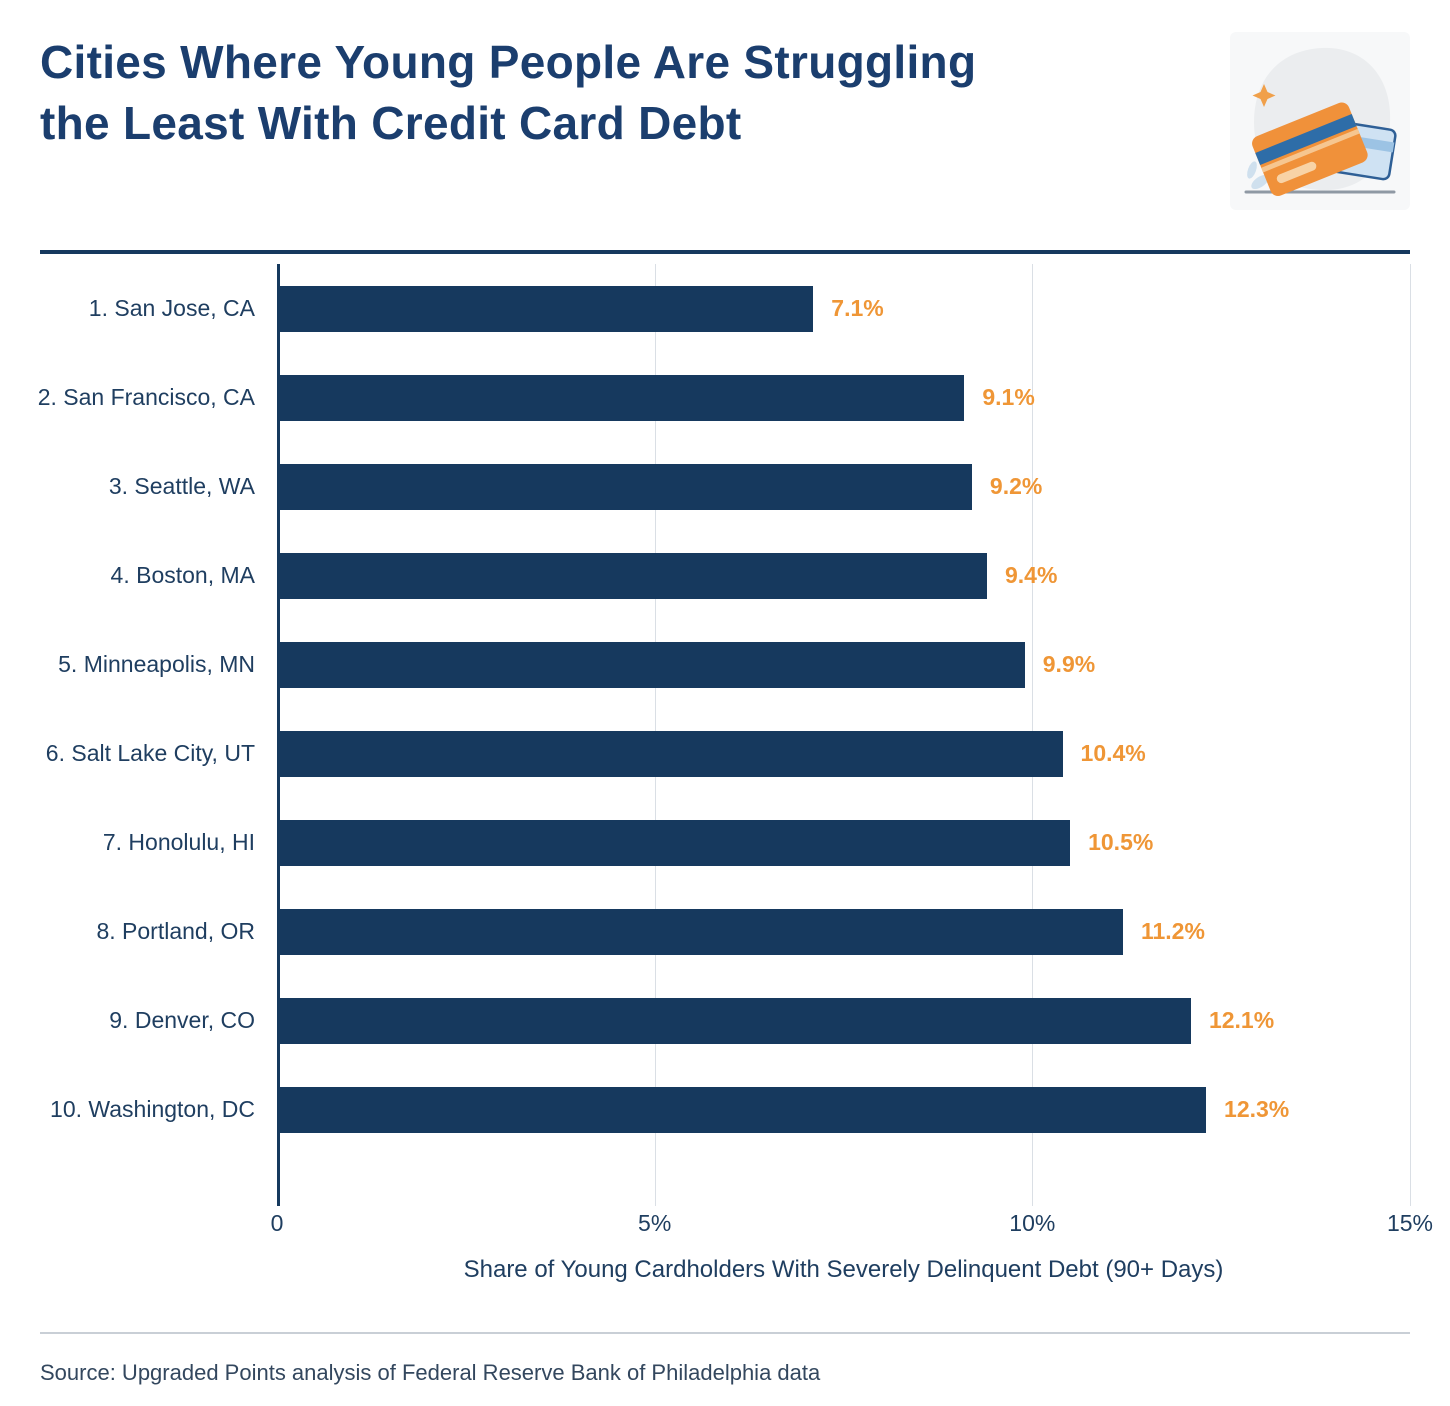 Image resolution: width=1450 pixels, height=1406 pixels. What do you see at coordinates (725, 1333) in the screenshot?
I see `bottom-divider` at bounding box center [725, 1333].